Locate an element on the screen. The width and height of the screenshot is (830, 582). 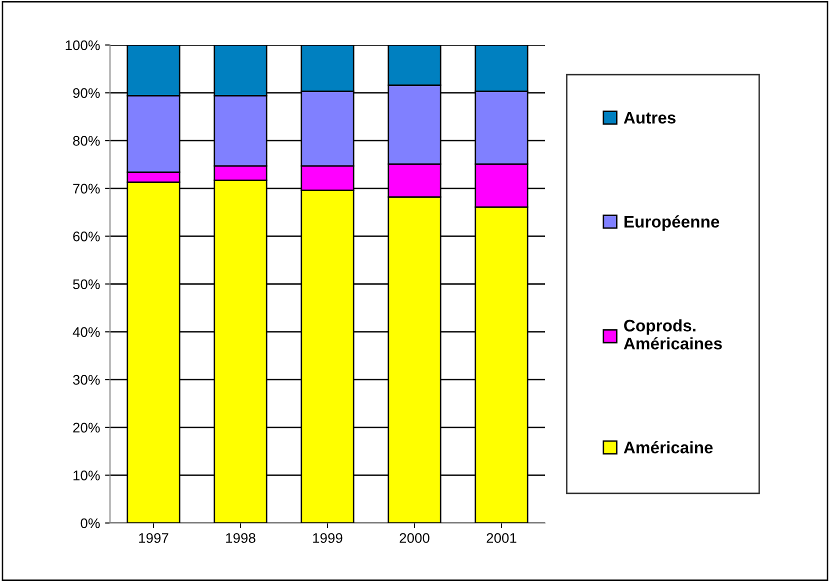
y-tick-label: 40% is located at coordinates (86, 332).